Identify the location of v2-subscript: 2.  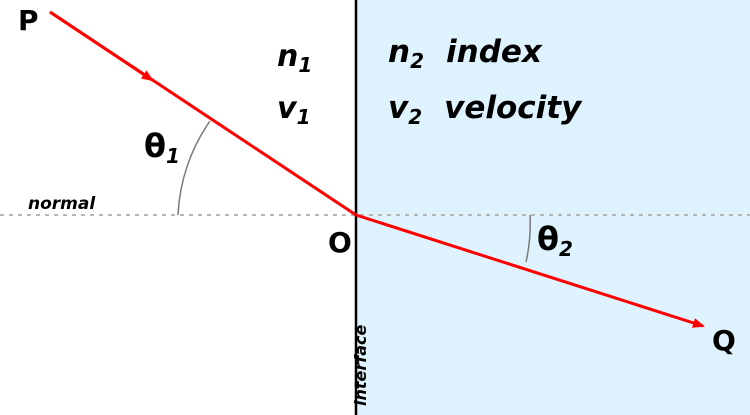
(415, 117).